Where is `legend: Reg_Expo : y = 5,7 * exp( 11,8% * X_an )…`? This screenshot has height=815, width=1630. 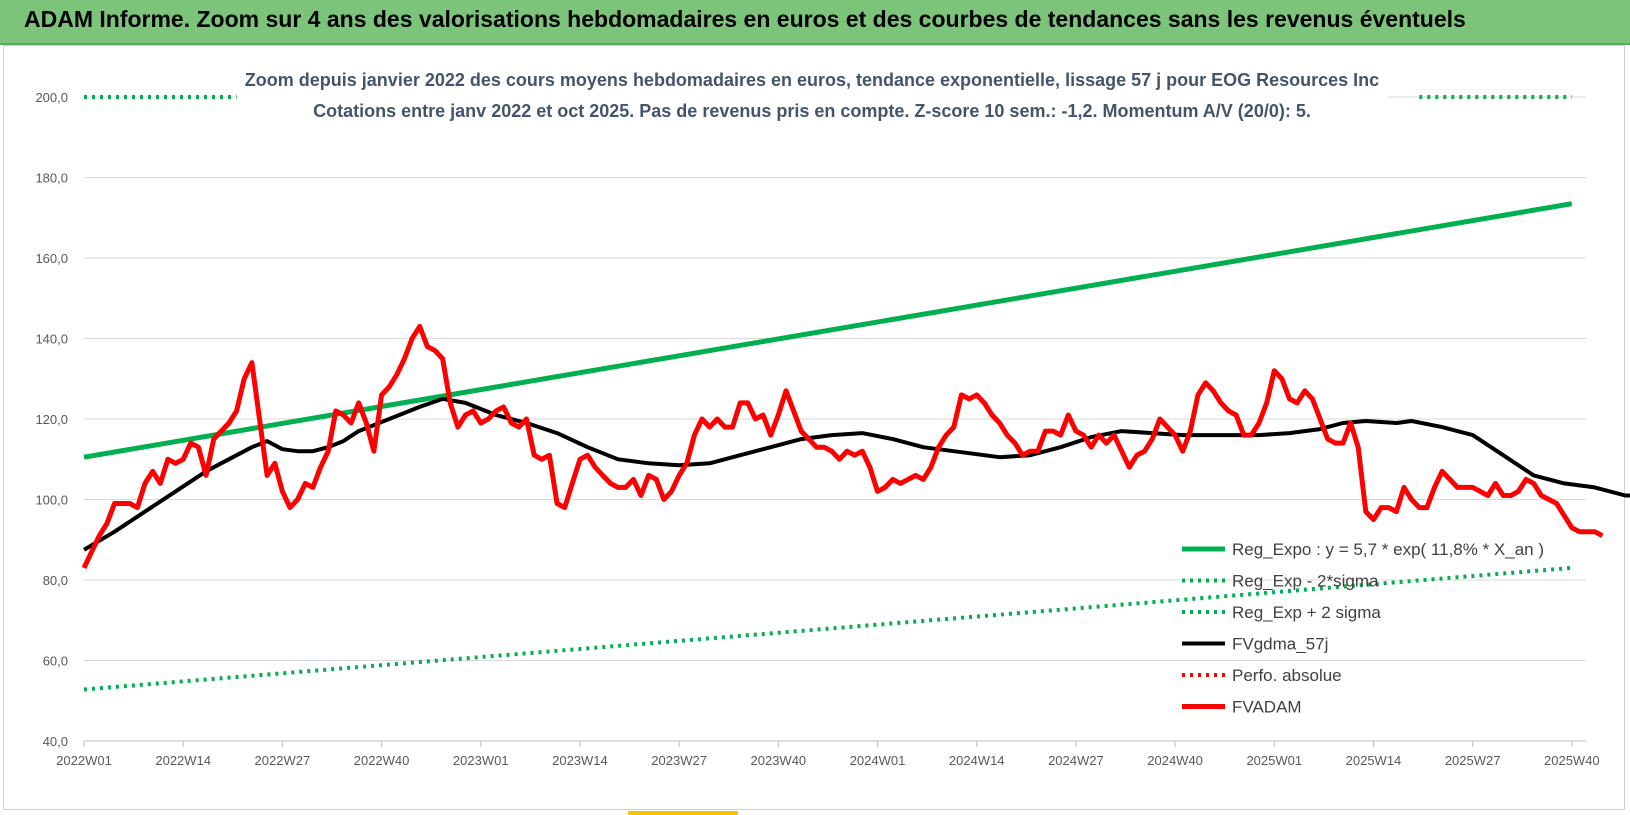
legend: Reg_Expo : y = 5,7 * exp( 11,8% * X_an )… is located at coordinates (1363, 628).